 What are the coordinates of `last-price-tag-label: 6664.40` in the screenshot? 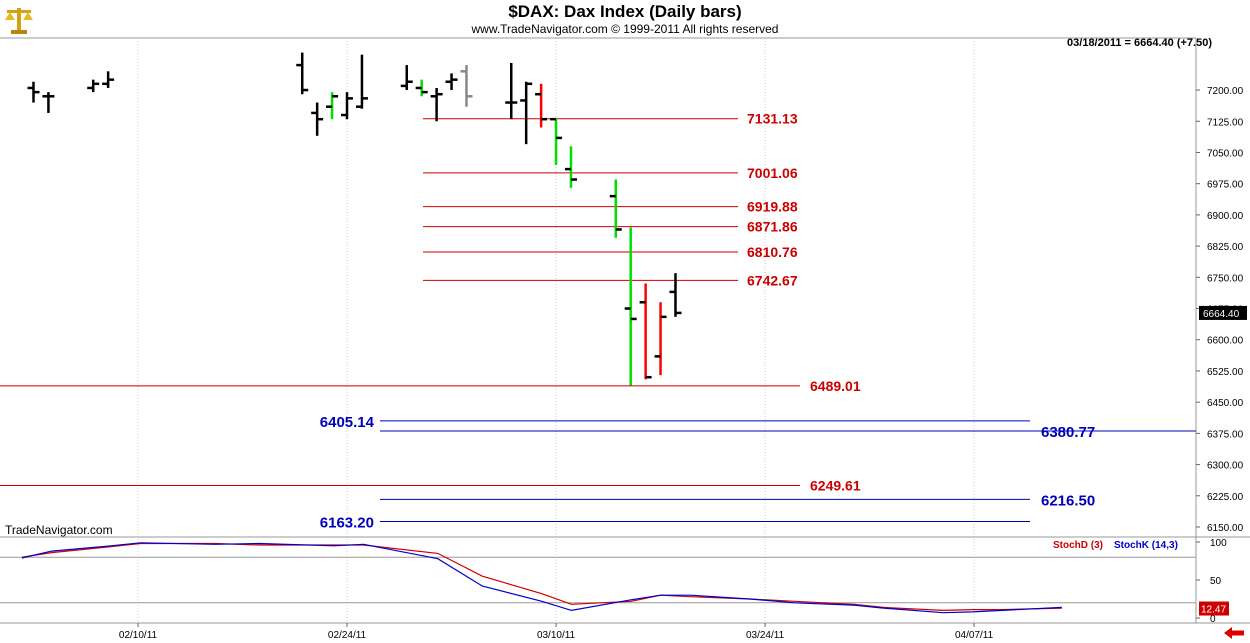 It's located at (1221, 314).